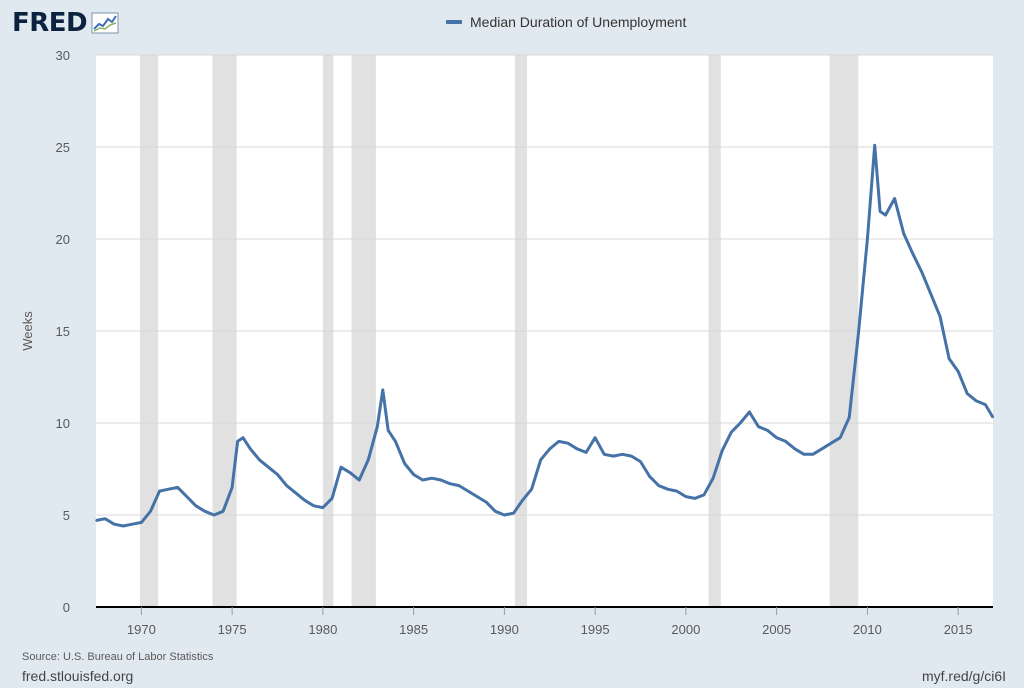  What do you see at coordinates (63, 55) in the screenshot?
I see `y-tick-label: 30` at bounding box center [63, 55].